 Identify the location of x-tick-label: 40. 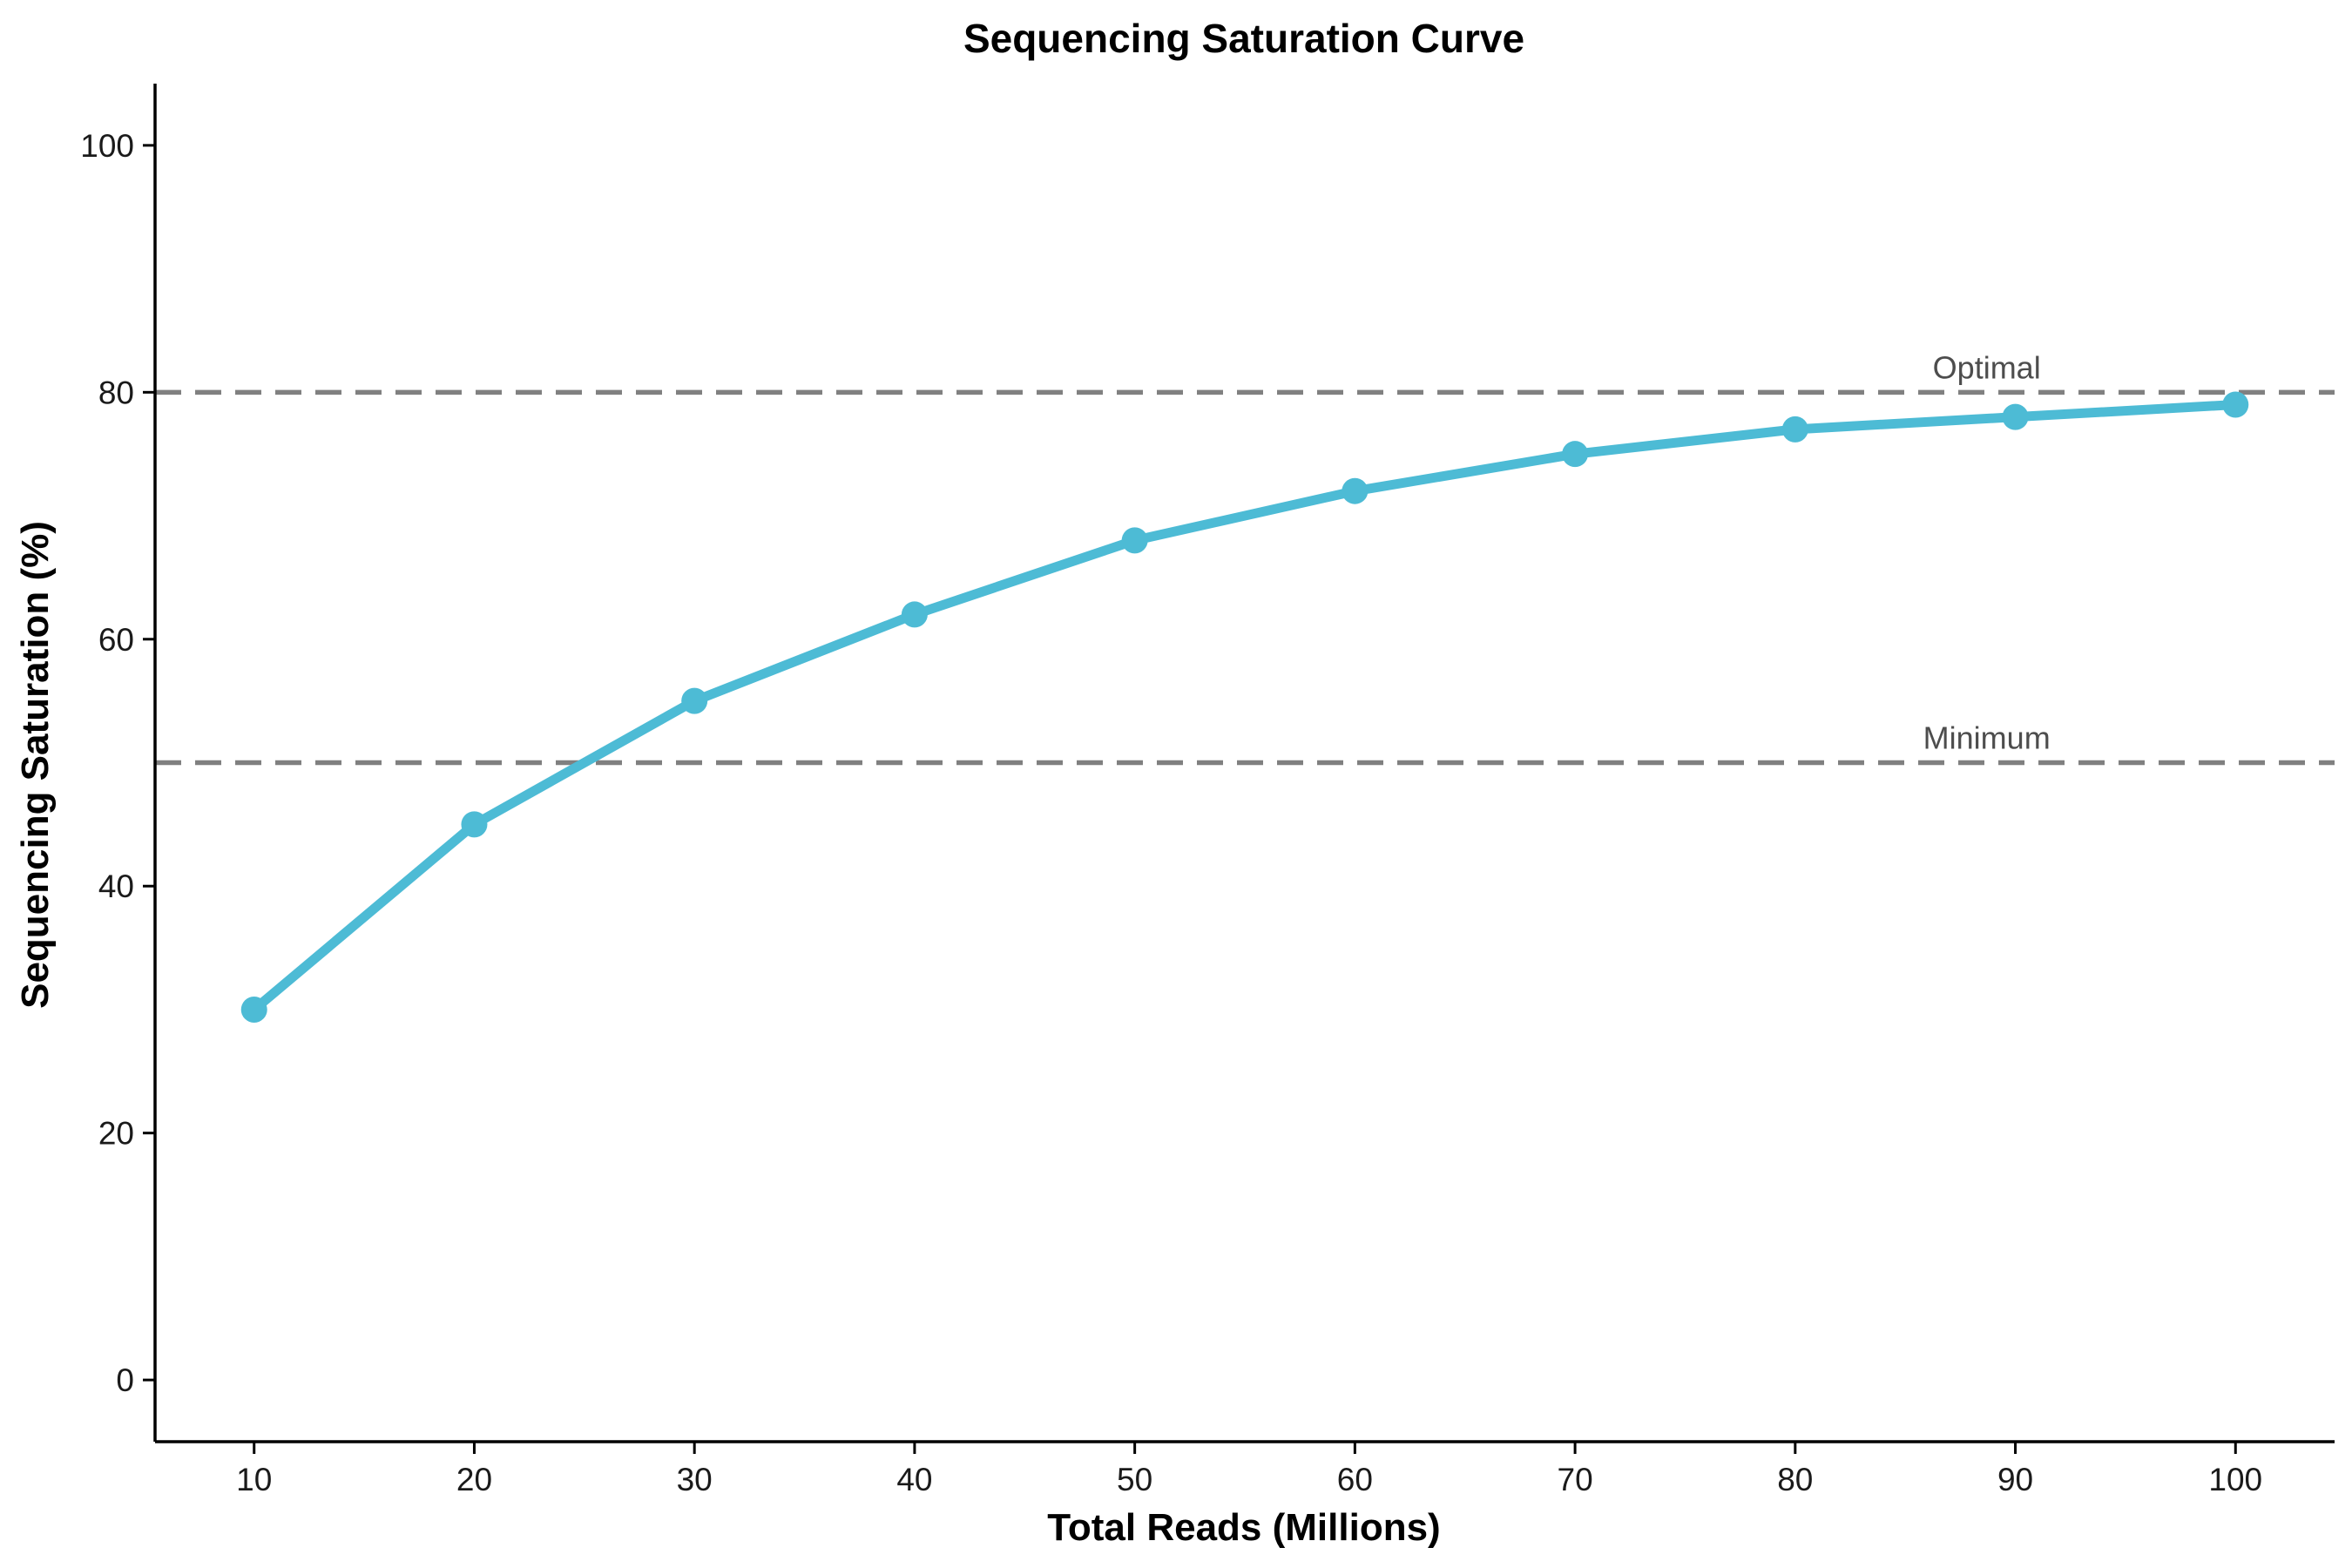
(914, 1479).